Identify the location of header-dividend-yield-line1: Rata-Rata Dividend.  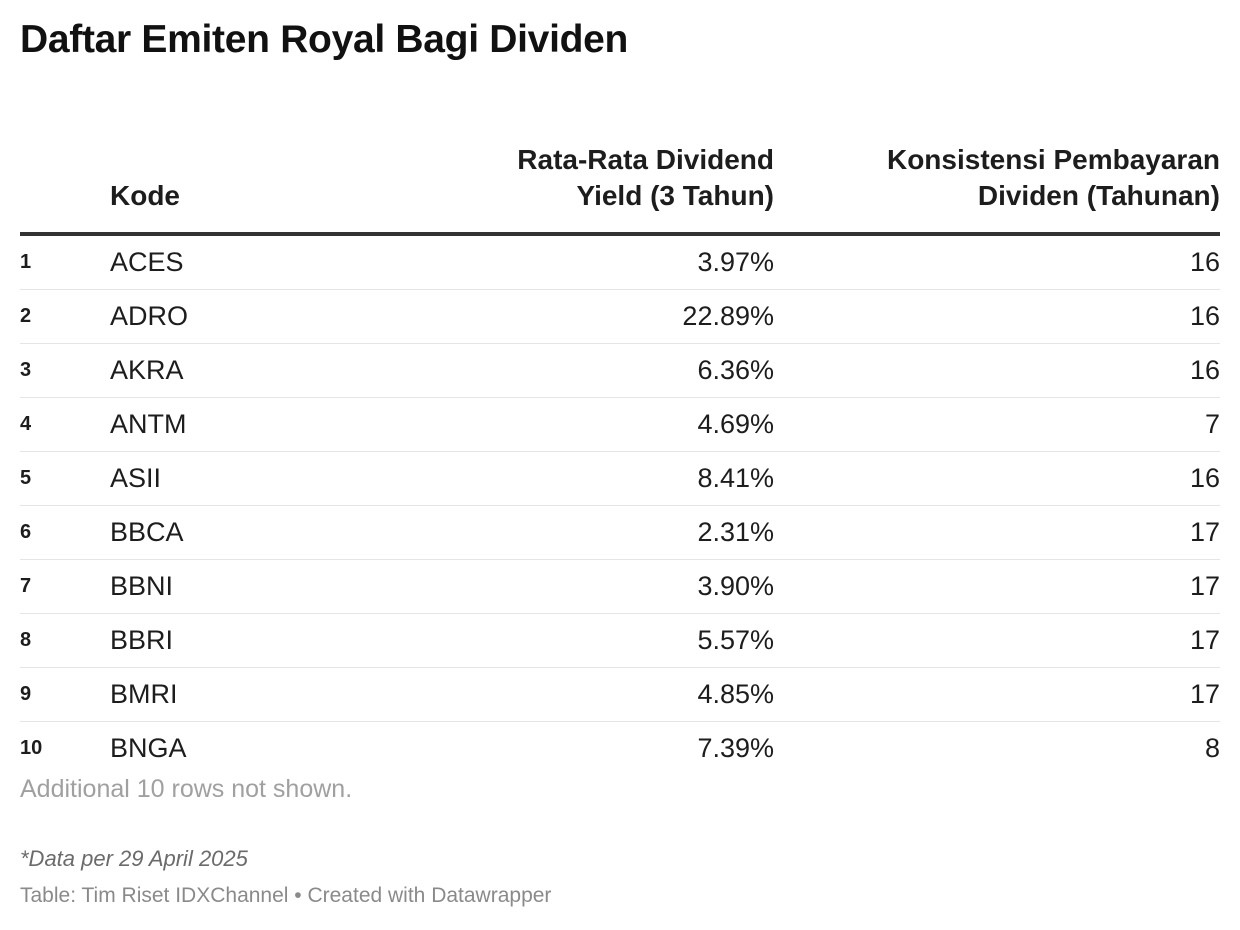
(645, 159).